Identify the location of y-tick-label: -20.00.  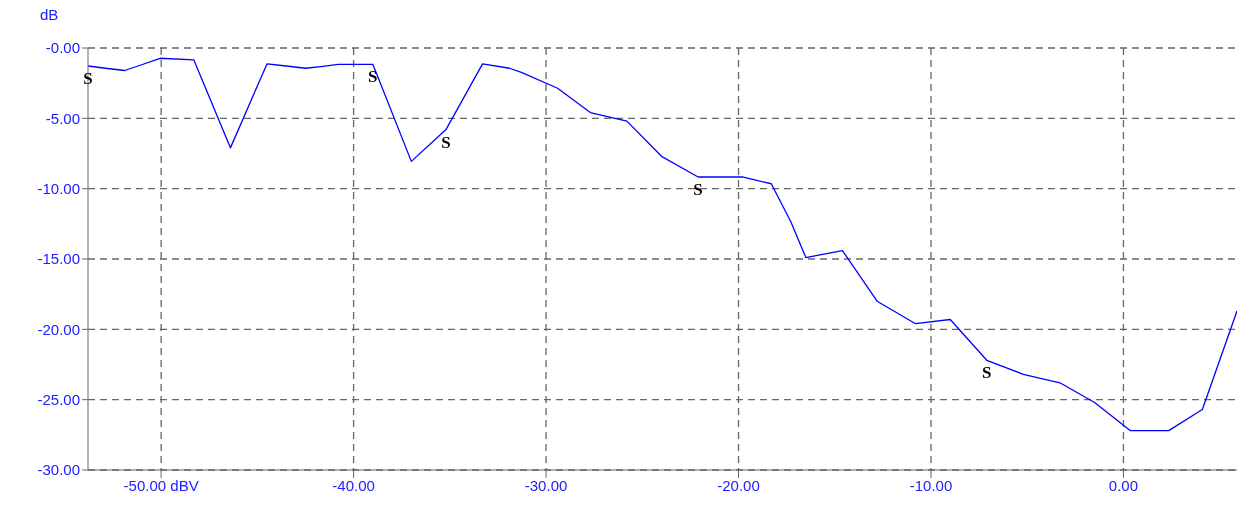
(58, 329).